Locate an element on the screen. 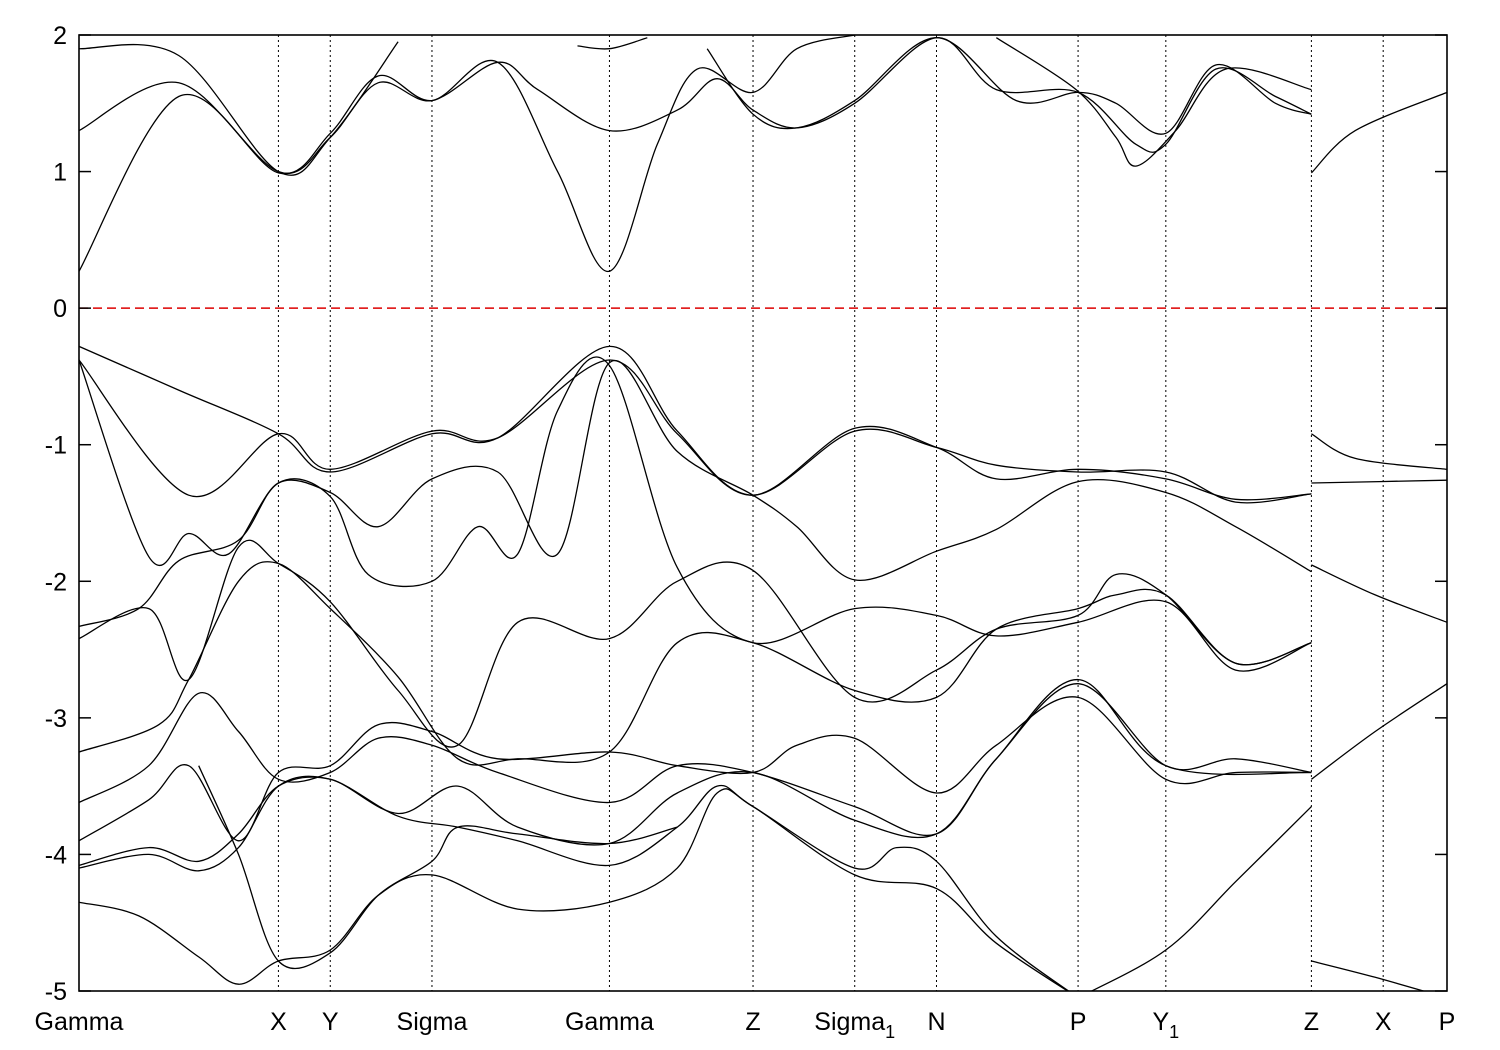 The height and width of the screenshot is (1050, 1500). x-kpoint-label: N is located at coordinates (936, 1022).